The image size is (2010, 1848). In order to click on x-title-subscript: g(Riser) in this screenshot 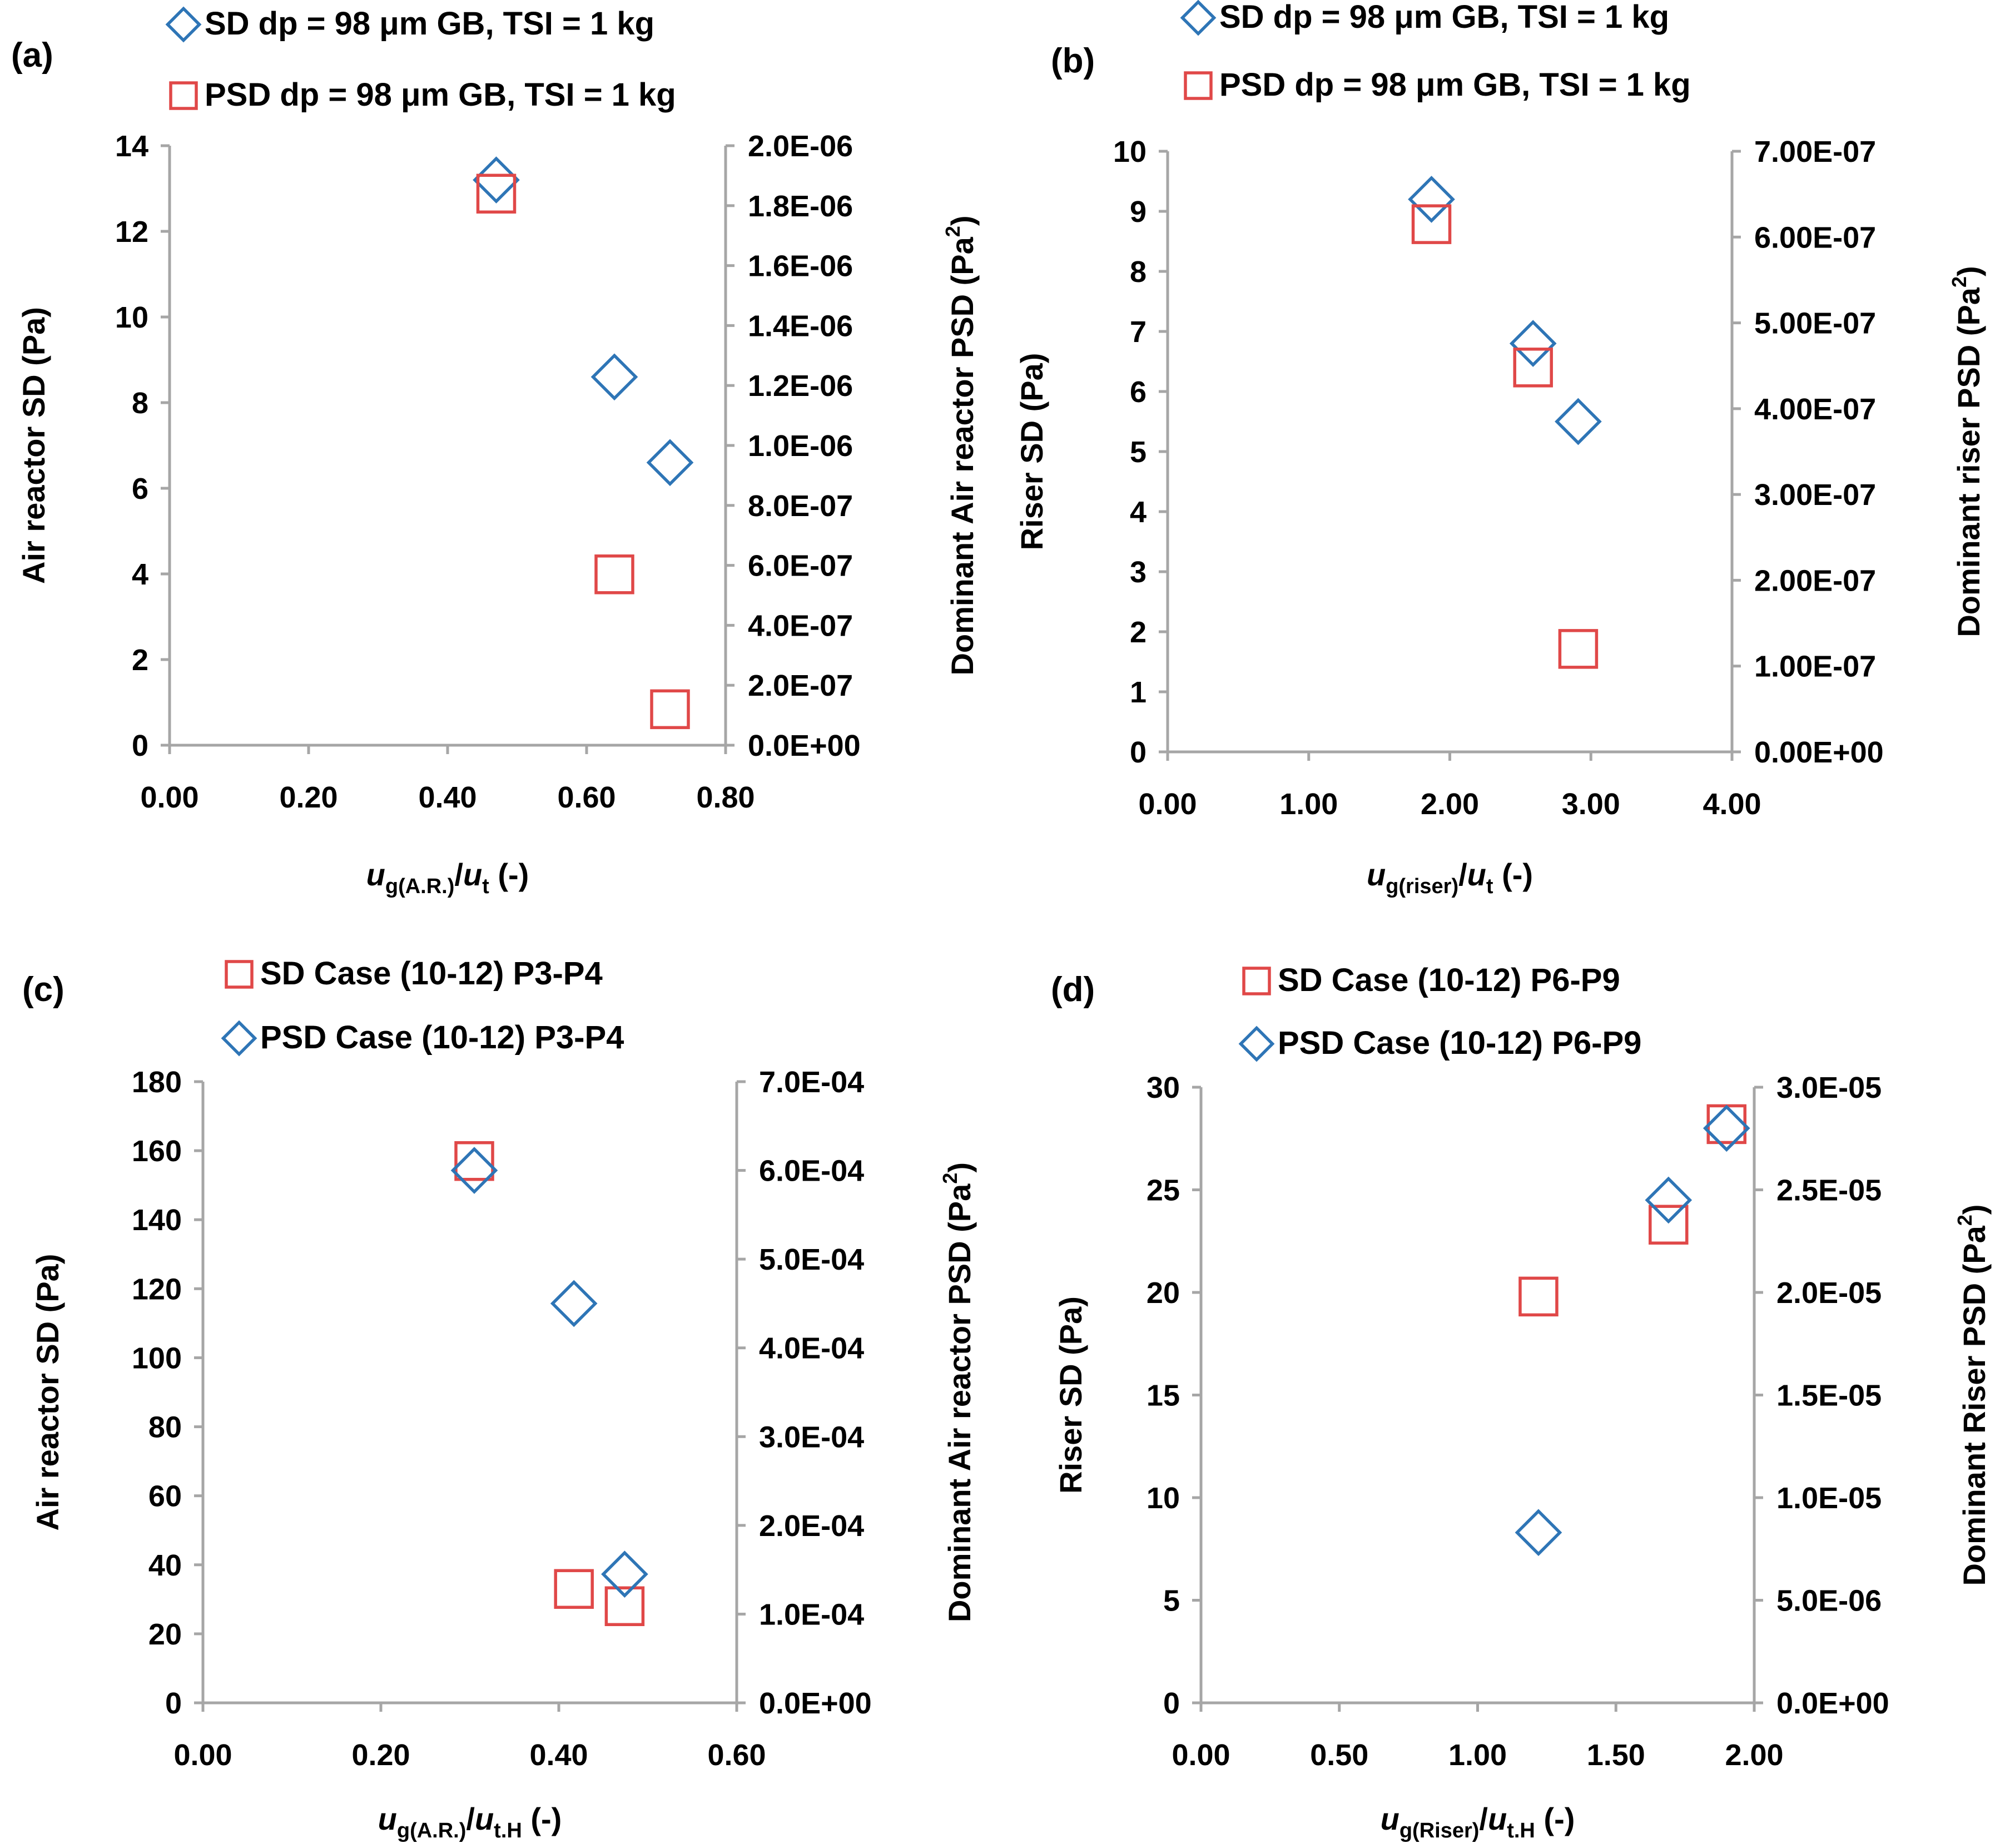, I will do `click(1439, 1830)`.